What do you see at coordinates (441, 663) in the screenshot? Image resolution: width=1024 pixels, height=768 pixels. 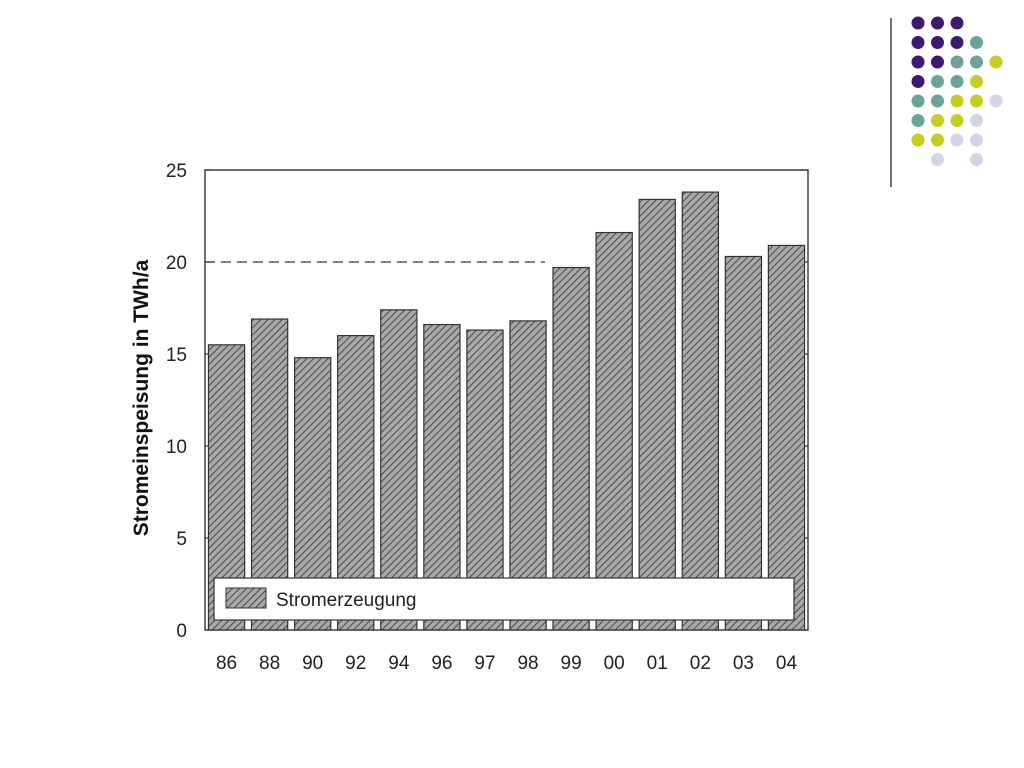 I see `x-tick-label: 96` at bounding box center [441, 663].